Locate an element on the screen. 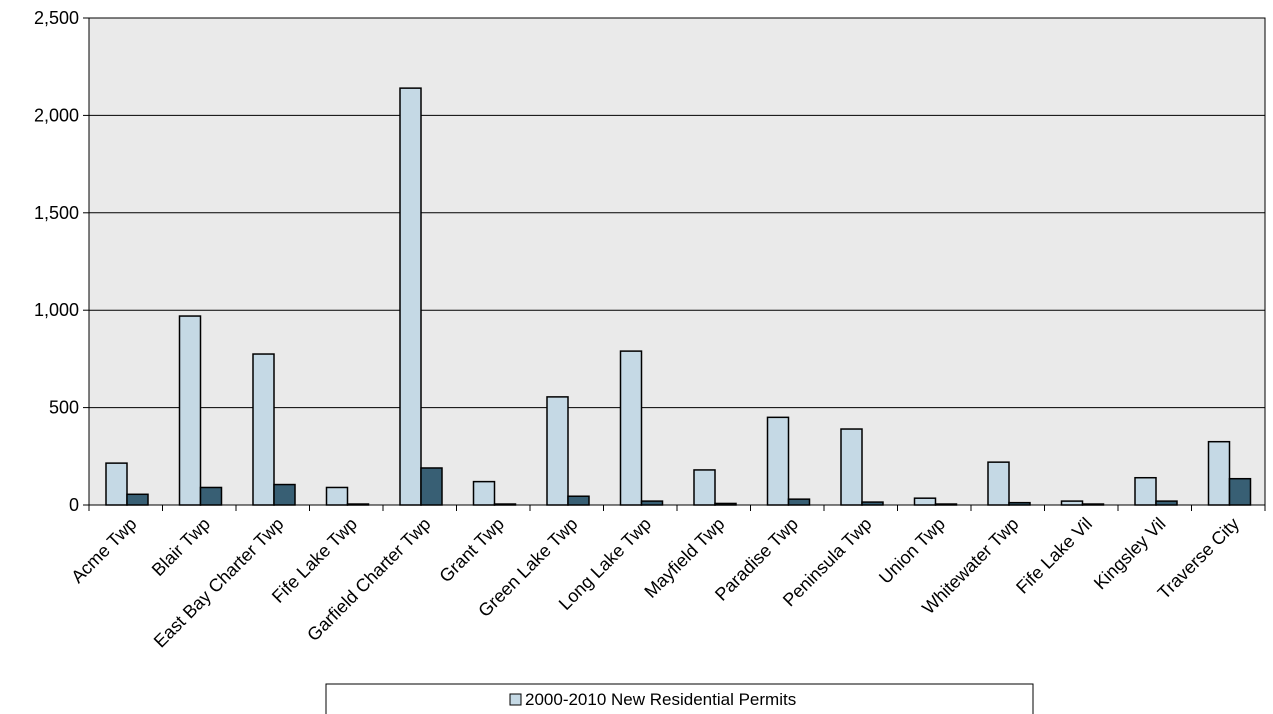 This screenshot has height=714, width=1273. x-category-label: Fife Lake Vil is located at coordinates (1054, 556).